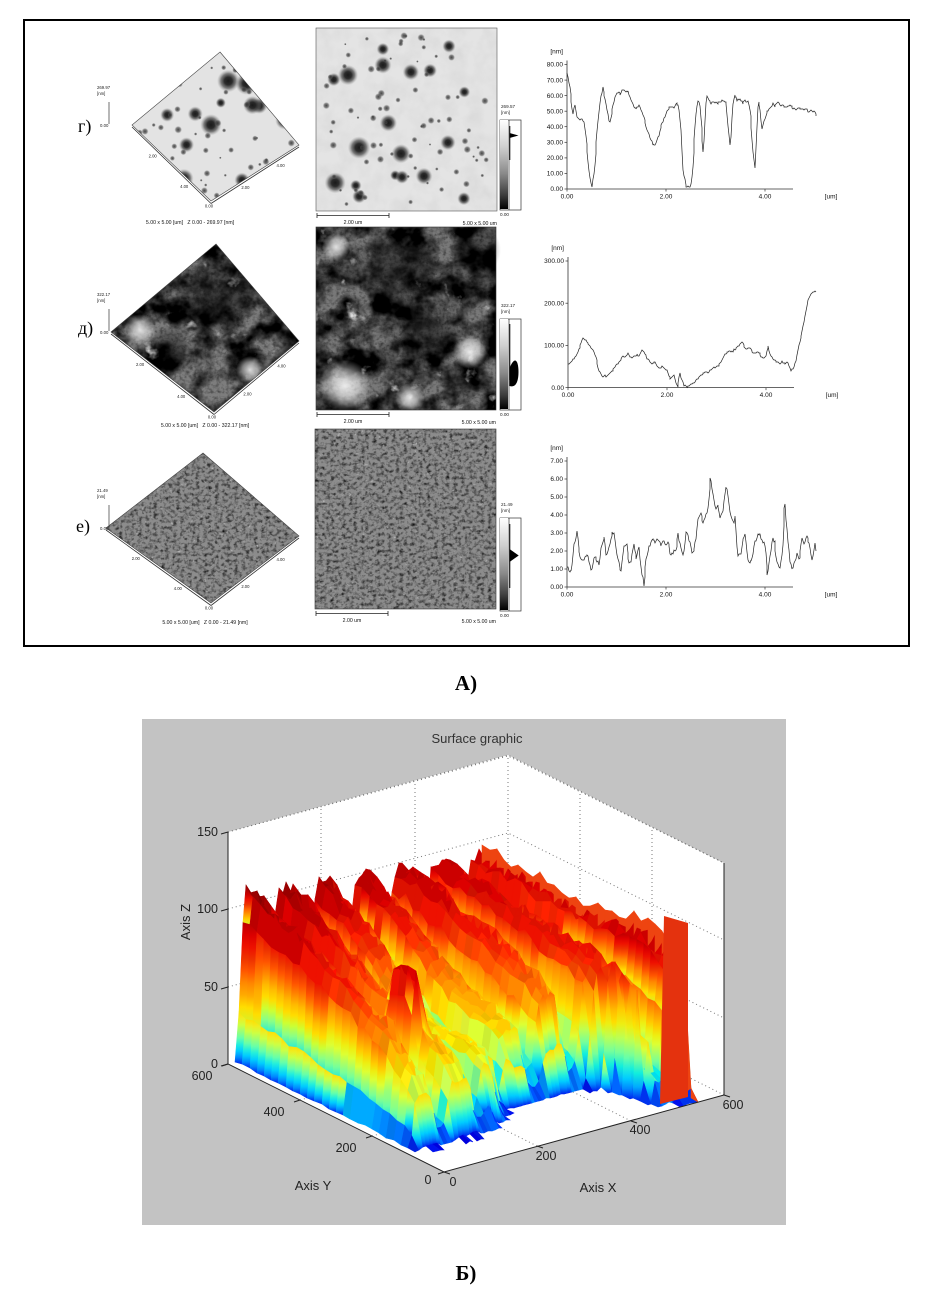 This screenshot has width=940, height=1298. Describe the element at coordinates (207, 832) in the screenshot. I see `svg-text: 150` at that location.